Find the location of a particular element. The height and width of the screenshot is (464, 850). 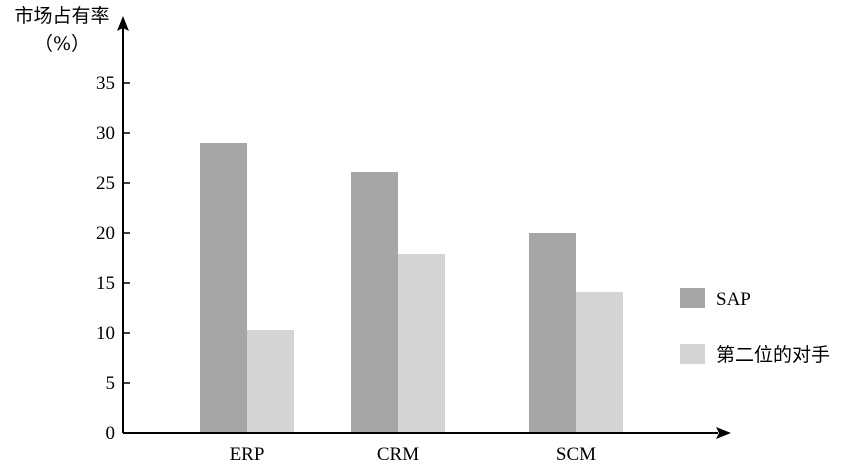

legend-label: 第二位的对手 is located at coordinates (773, 355).